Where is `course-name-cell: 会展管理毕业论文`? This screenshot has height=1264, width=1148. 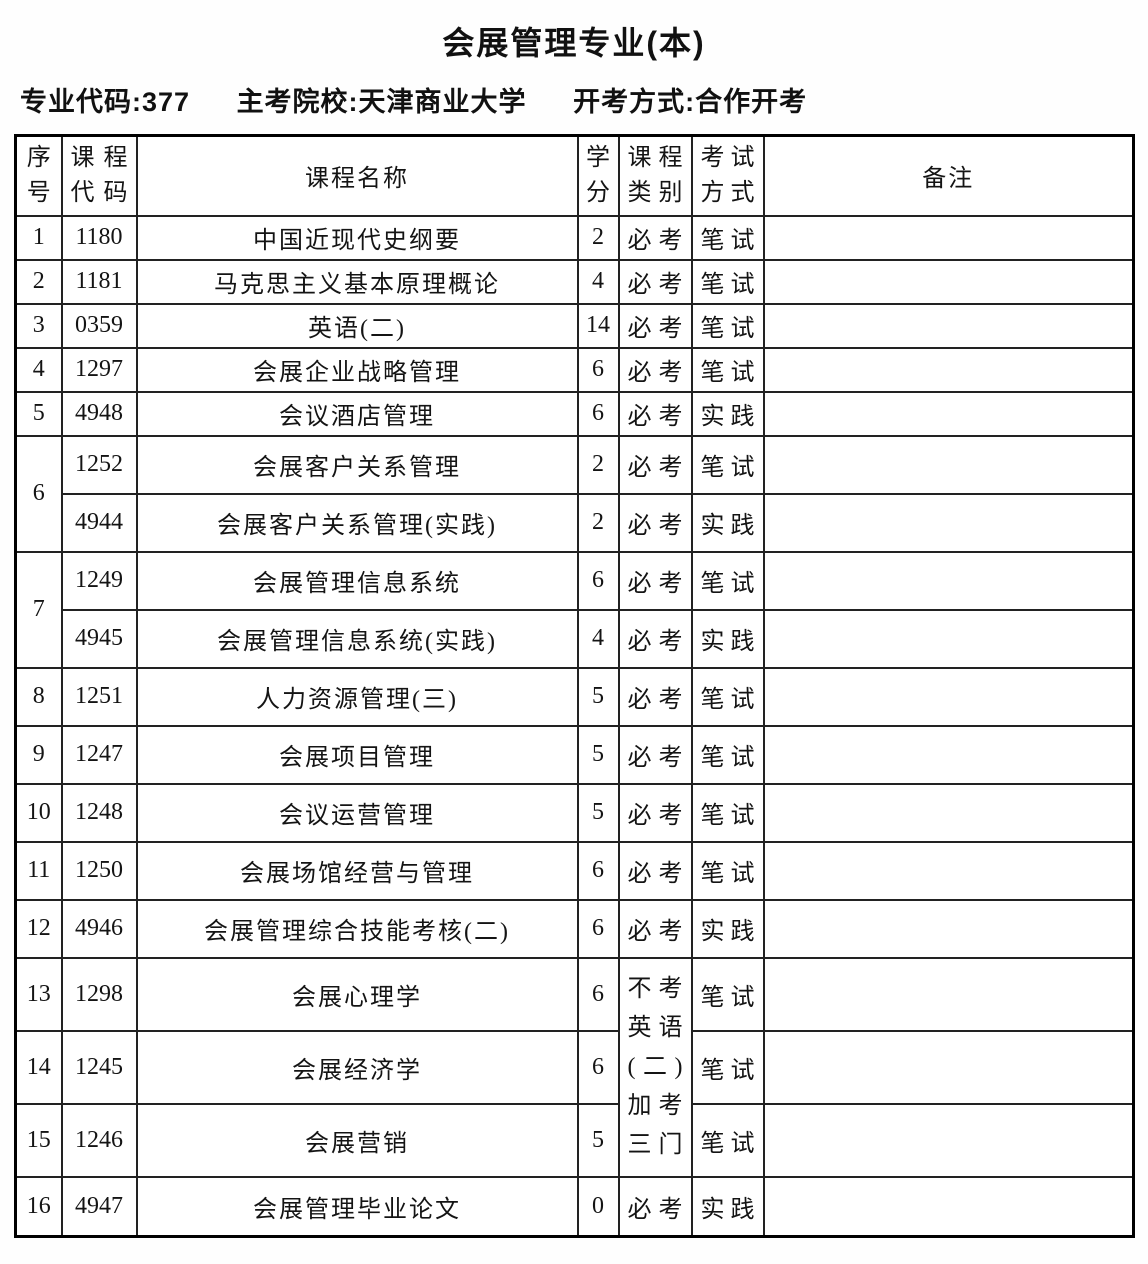
course-name-cell: 会展管理毕业论文 is located at coordinates (357, 1206).